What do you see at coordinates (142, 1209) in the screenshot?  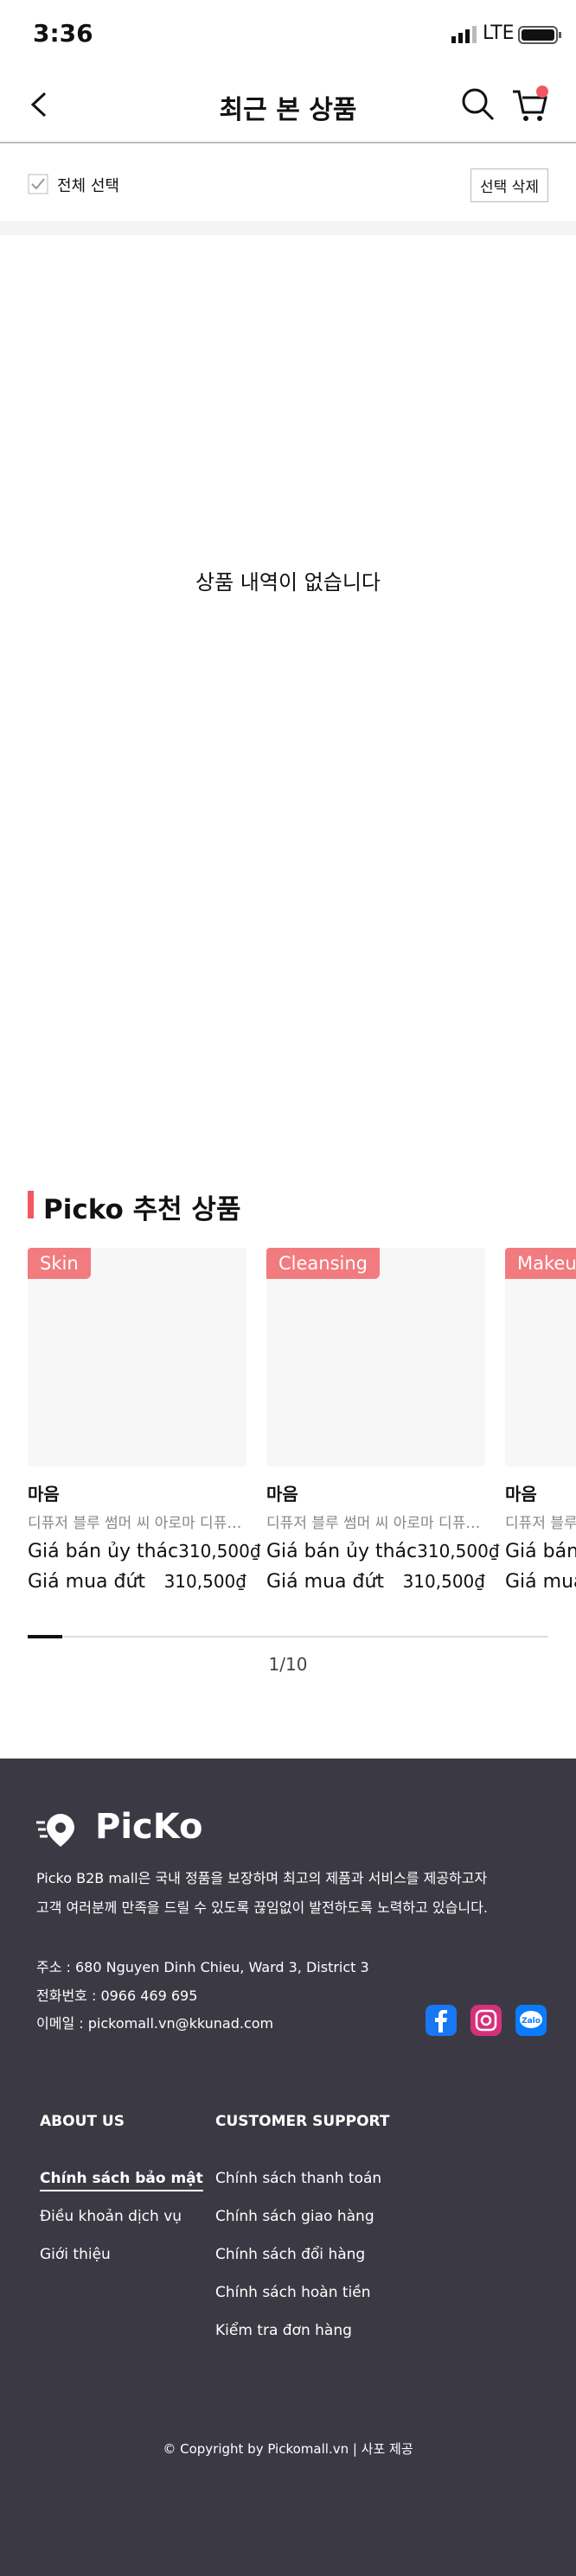 I see `recommend-title: Picko 추천 상품` at bounding box center [142, 1209].